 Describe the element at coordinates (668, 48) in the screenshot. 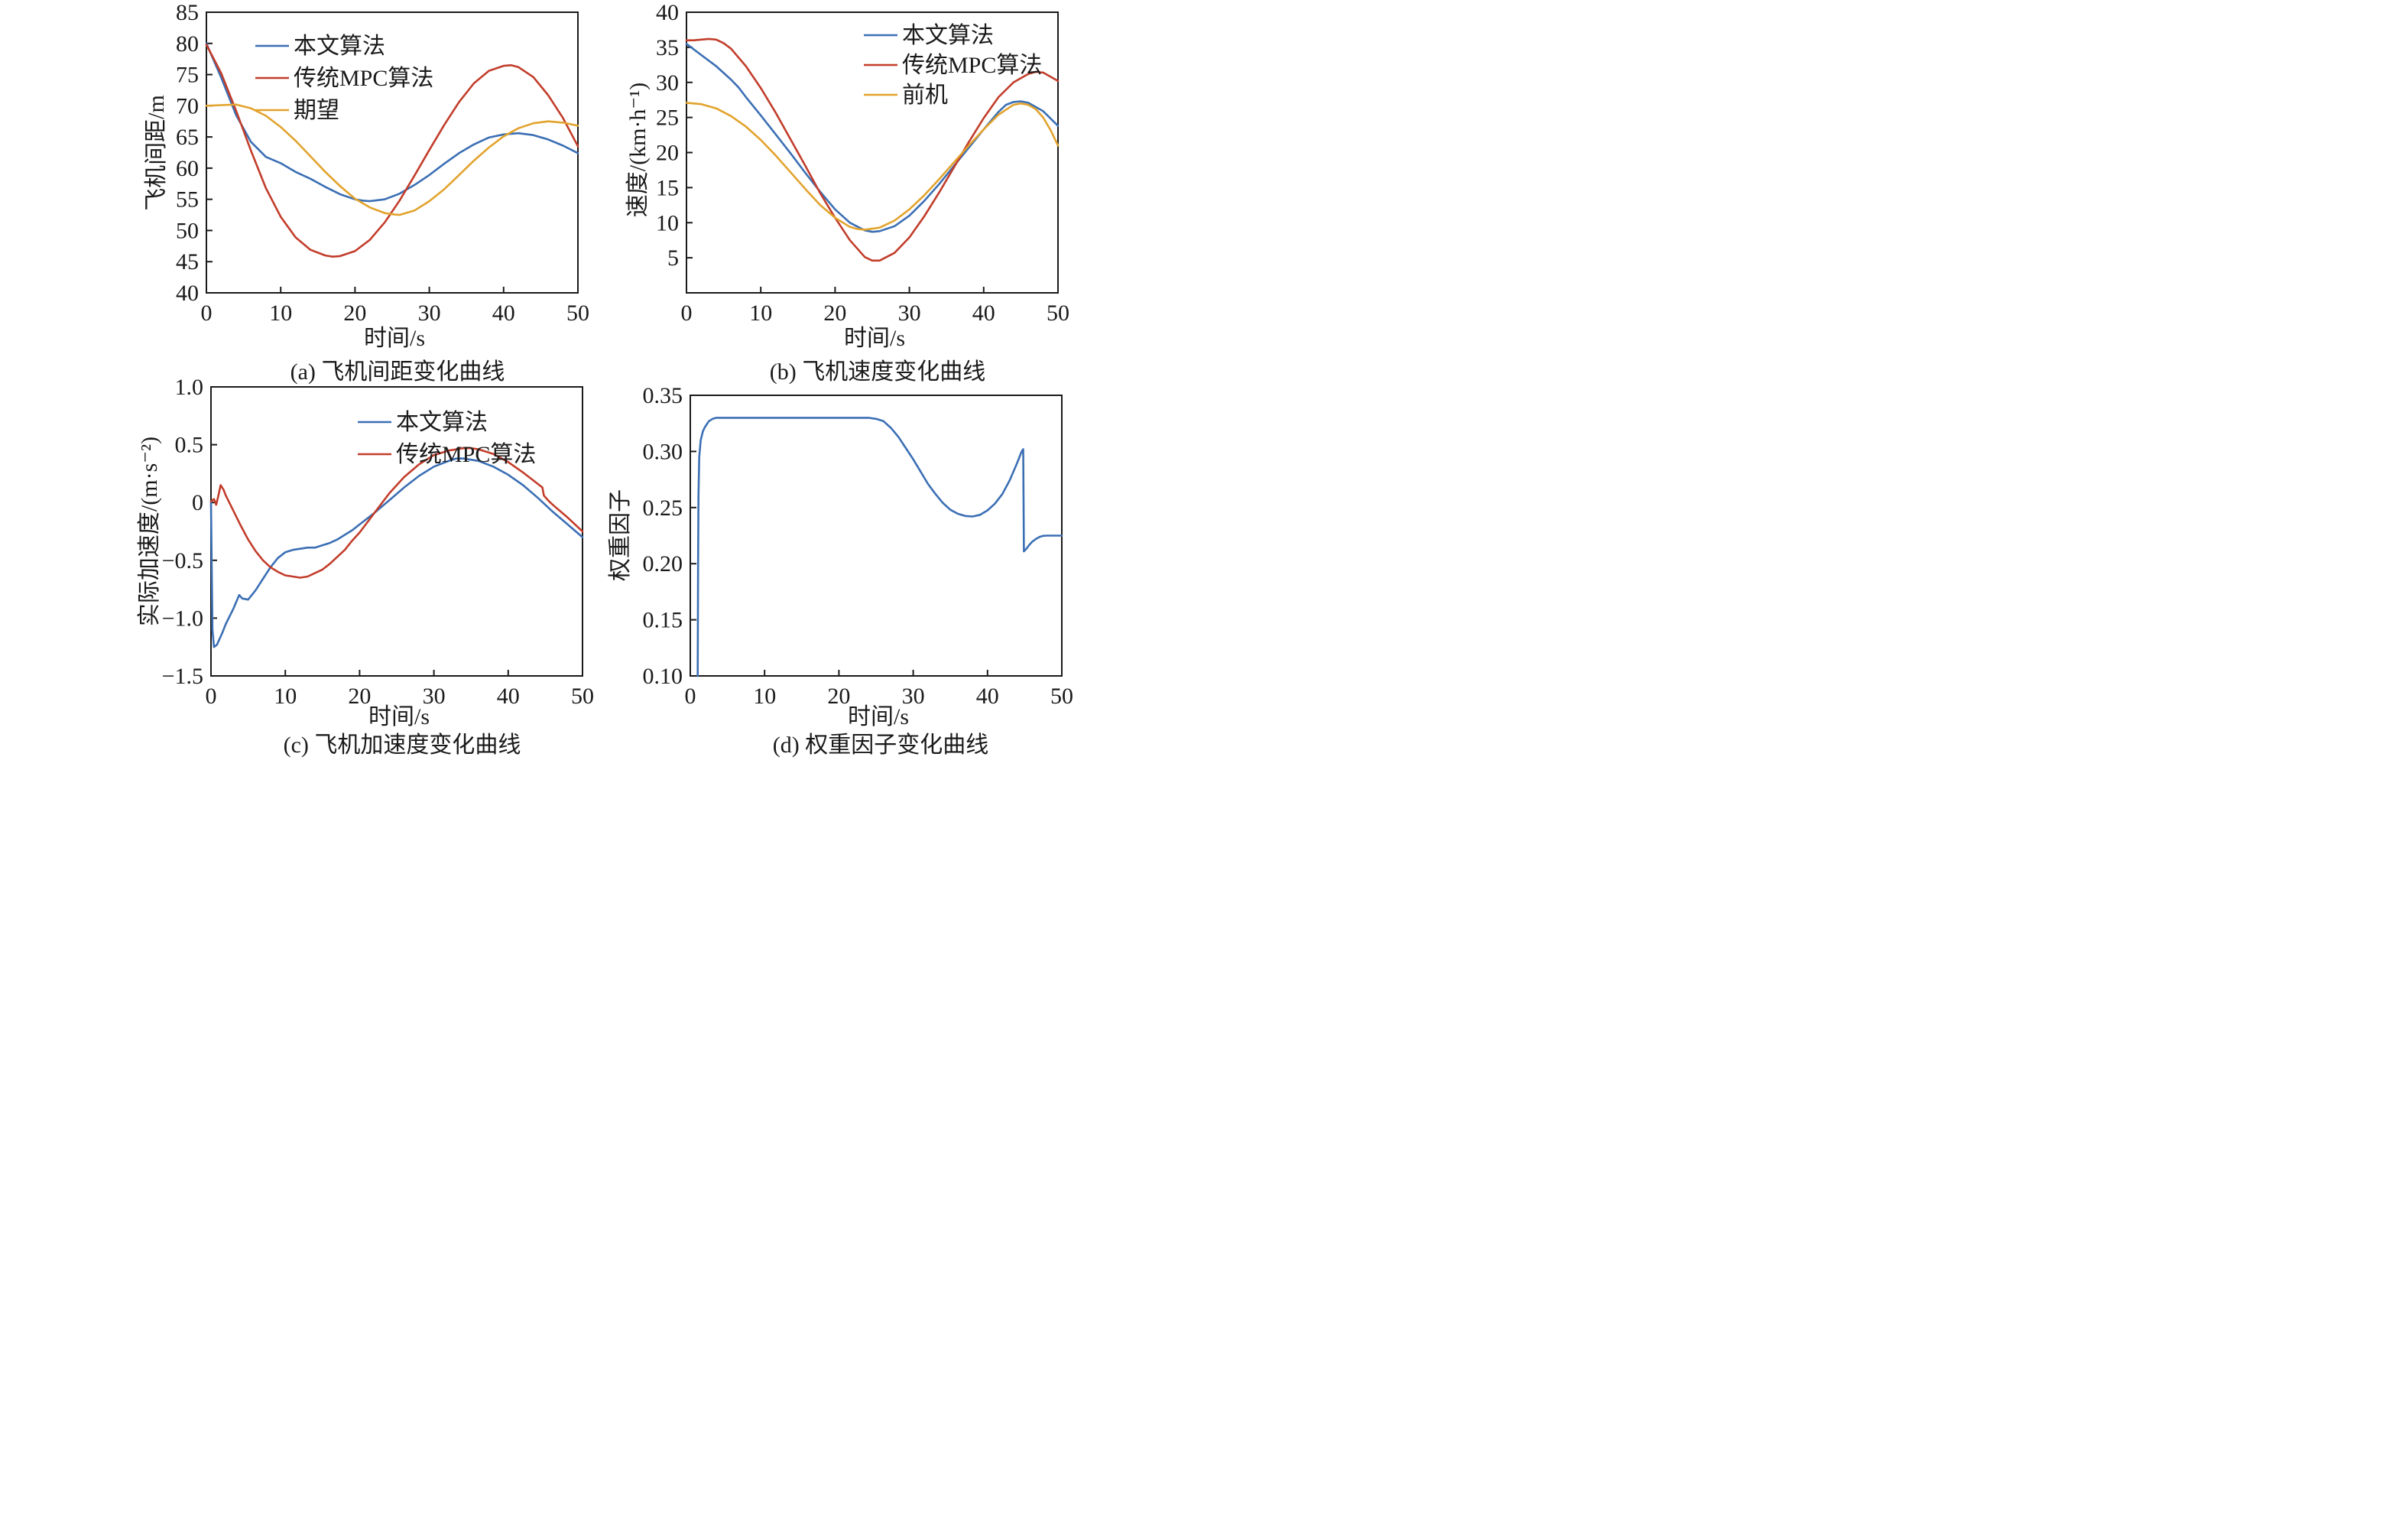

I see `y-tick-label: 35` at that location.